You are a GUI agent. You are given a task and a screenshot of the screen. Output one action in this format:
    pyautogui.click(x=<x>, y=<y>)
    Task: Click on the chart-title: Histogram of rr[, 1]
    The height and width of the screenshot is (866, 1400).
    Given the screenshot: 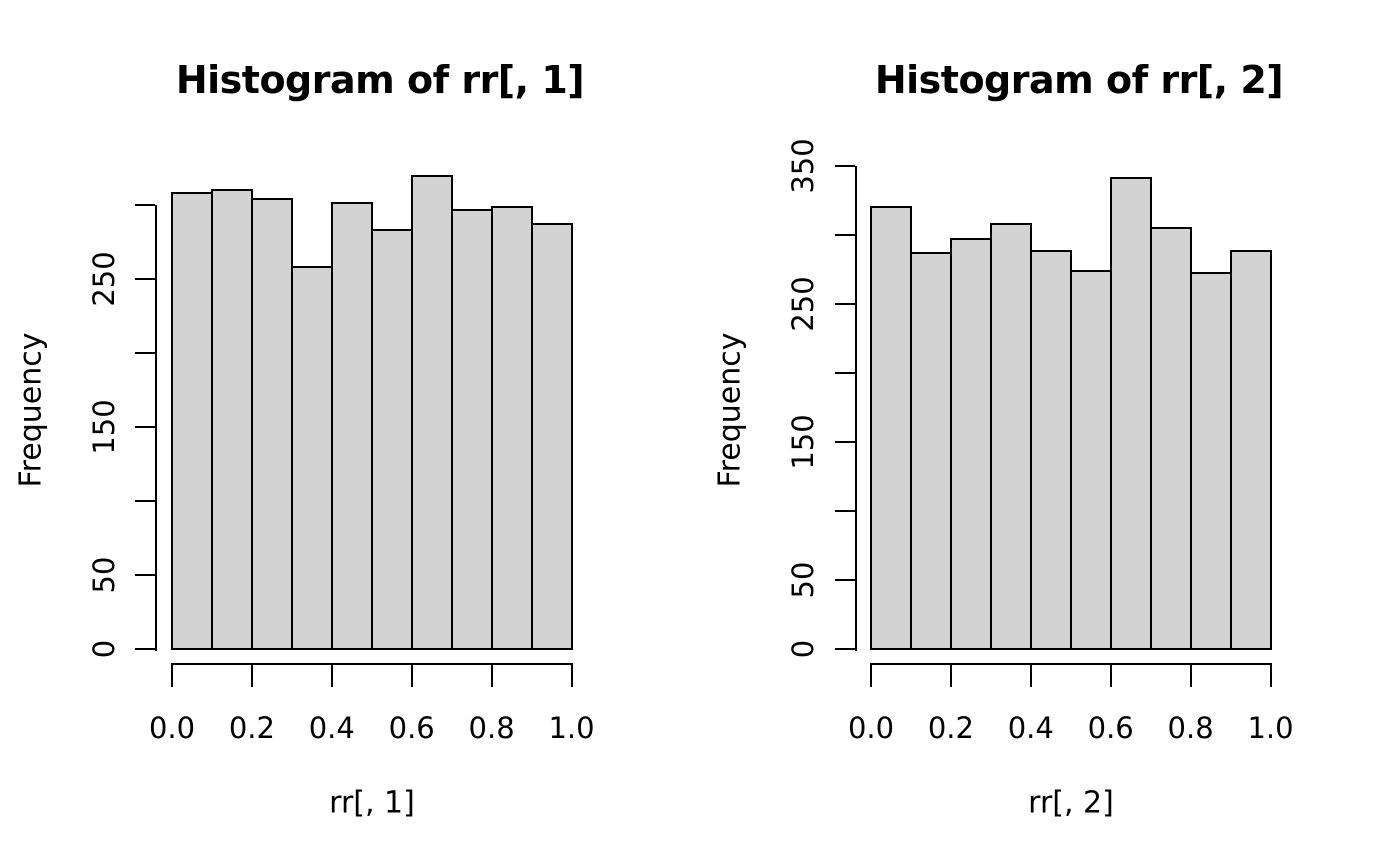 What is the action you would take?
    pyautogui.click(x=380, y=80)
    